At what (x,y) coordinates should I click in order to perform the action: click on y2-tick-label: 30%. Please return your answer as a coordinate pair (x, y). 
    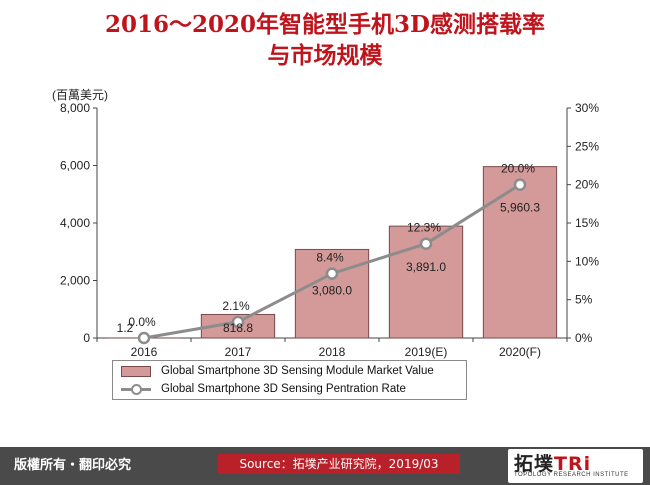
    Looking at the image, I should click on (587, 108).